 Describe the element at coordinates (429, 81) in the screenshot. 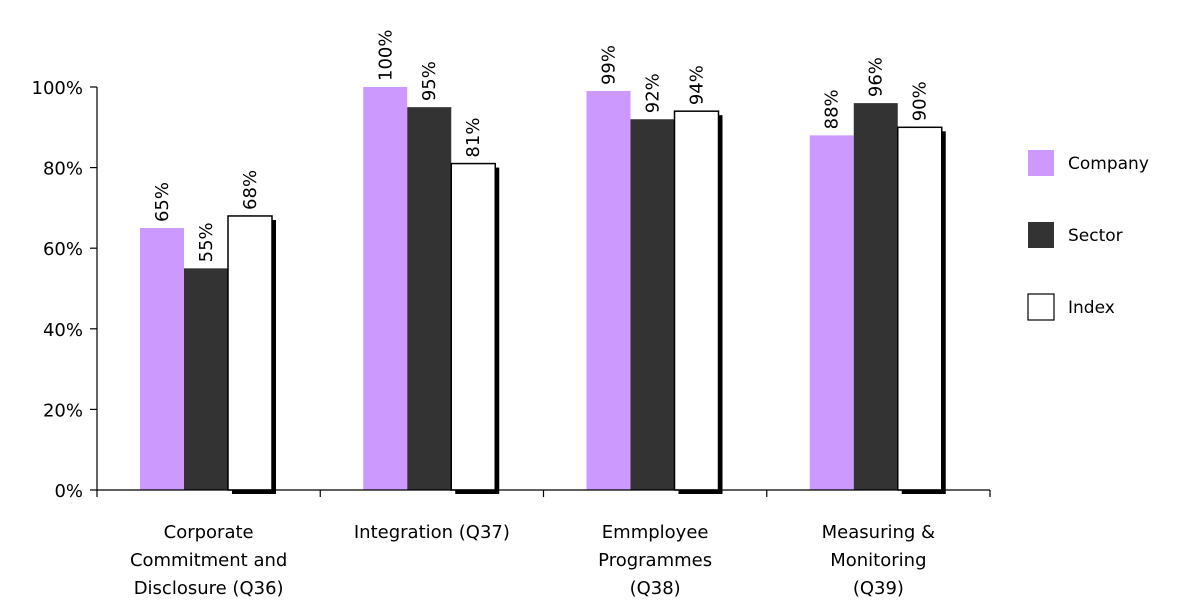

I see `data-label-sector: 95%` at that location.